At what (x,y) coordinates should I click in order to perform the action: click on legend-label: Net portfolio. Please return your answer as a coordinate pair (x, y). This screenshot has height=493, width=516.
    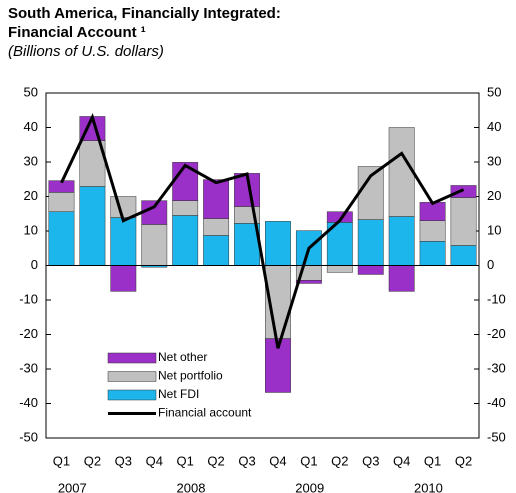
    Looking at the image, I should click on (190, 376).